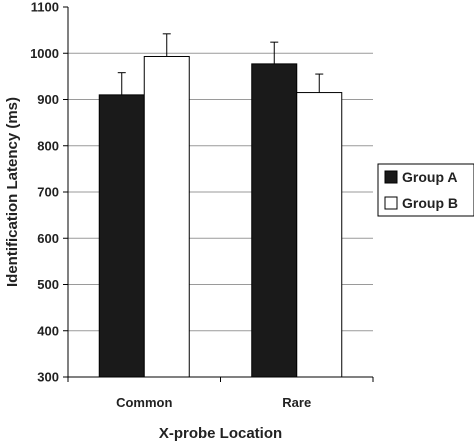 This screenshot has height=444, width=474. I want to click on y-axis-ticks: 300 400 500 600 700 800 900 1000 1100, so click(49, 192).